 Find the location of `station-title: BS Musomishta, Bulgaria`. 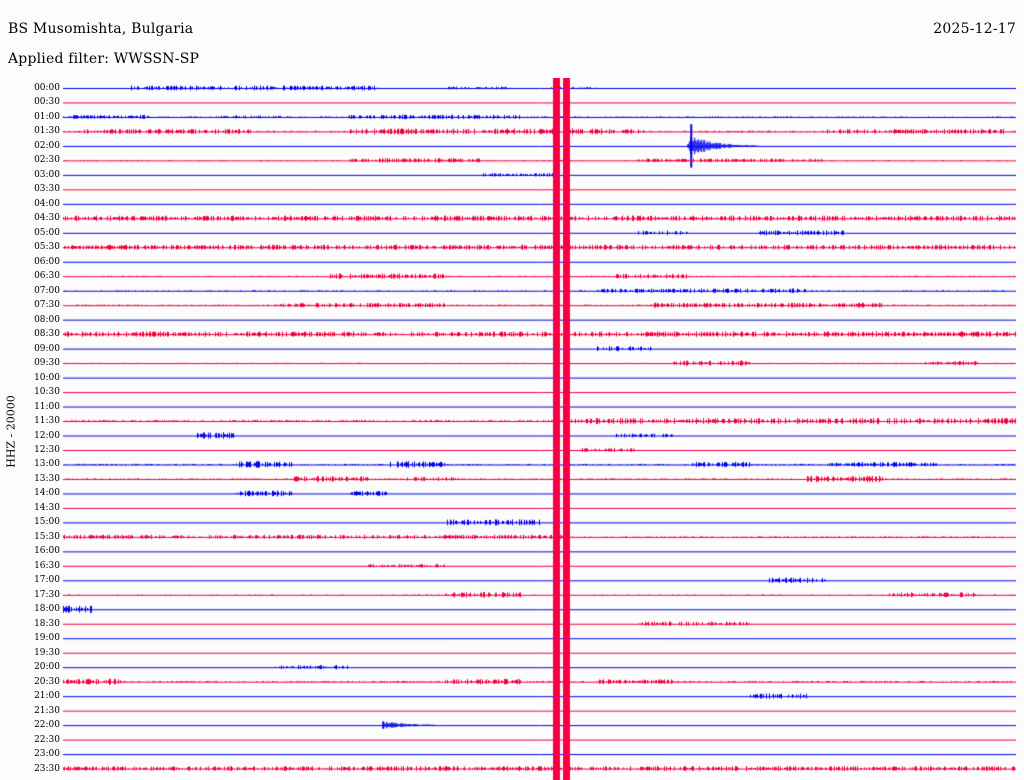

station-title: BS Musomishta, Bulgaria is located at coordinates (101, 29).